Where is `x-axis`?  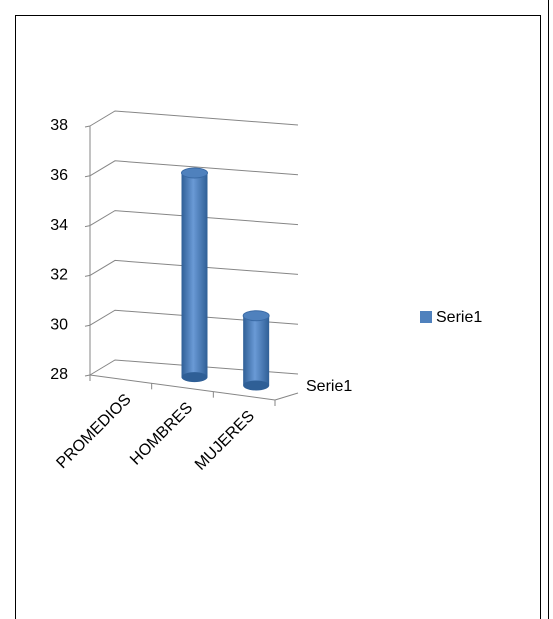
x-axis is located at coordinates (182, 387).